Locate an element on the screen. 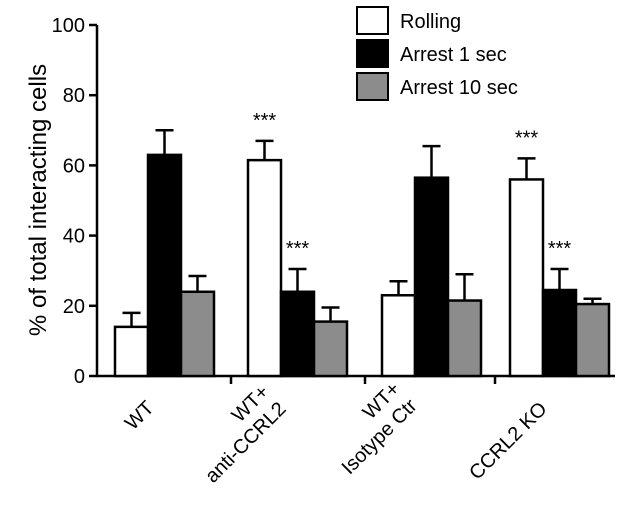 The height and width of the screenshot is (511, 634). y-tick-label: 0 is located at coordinates (79, 377).